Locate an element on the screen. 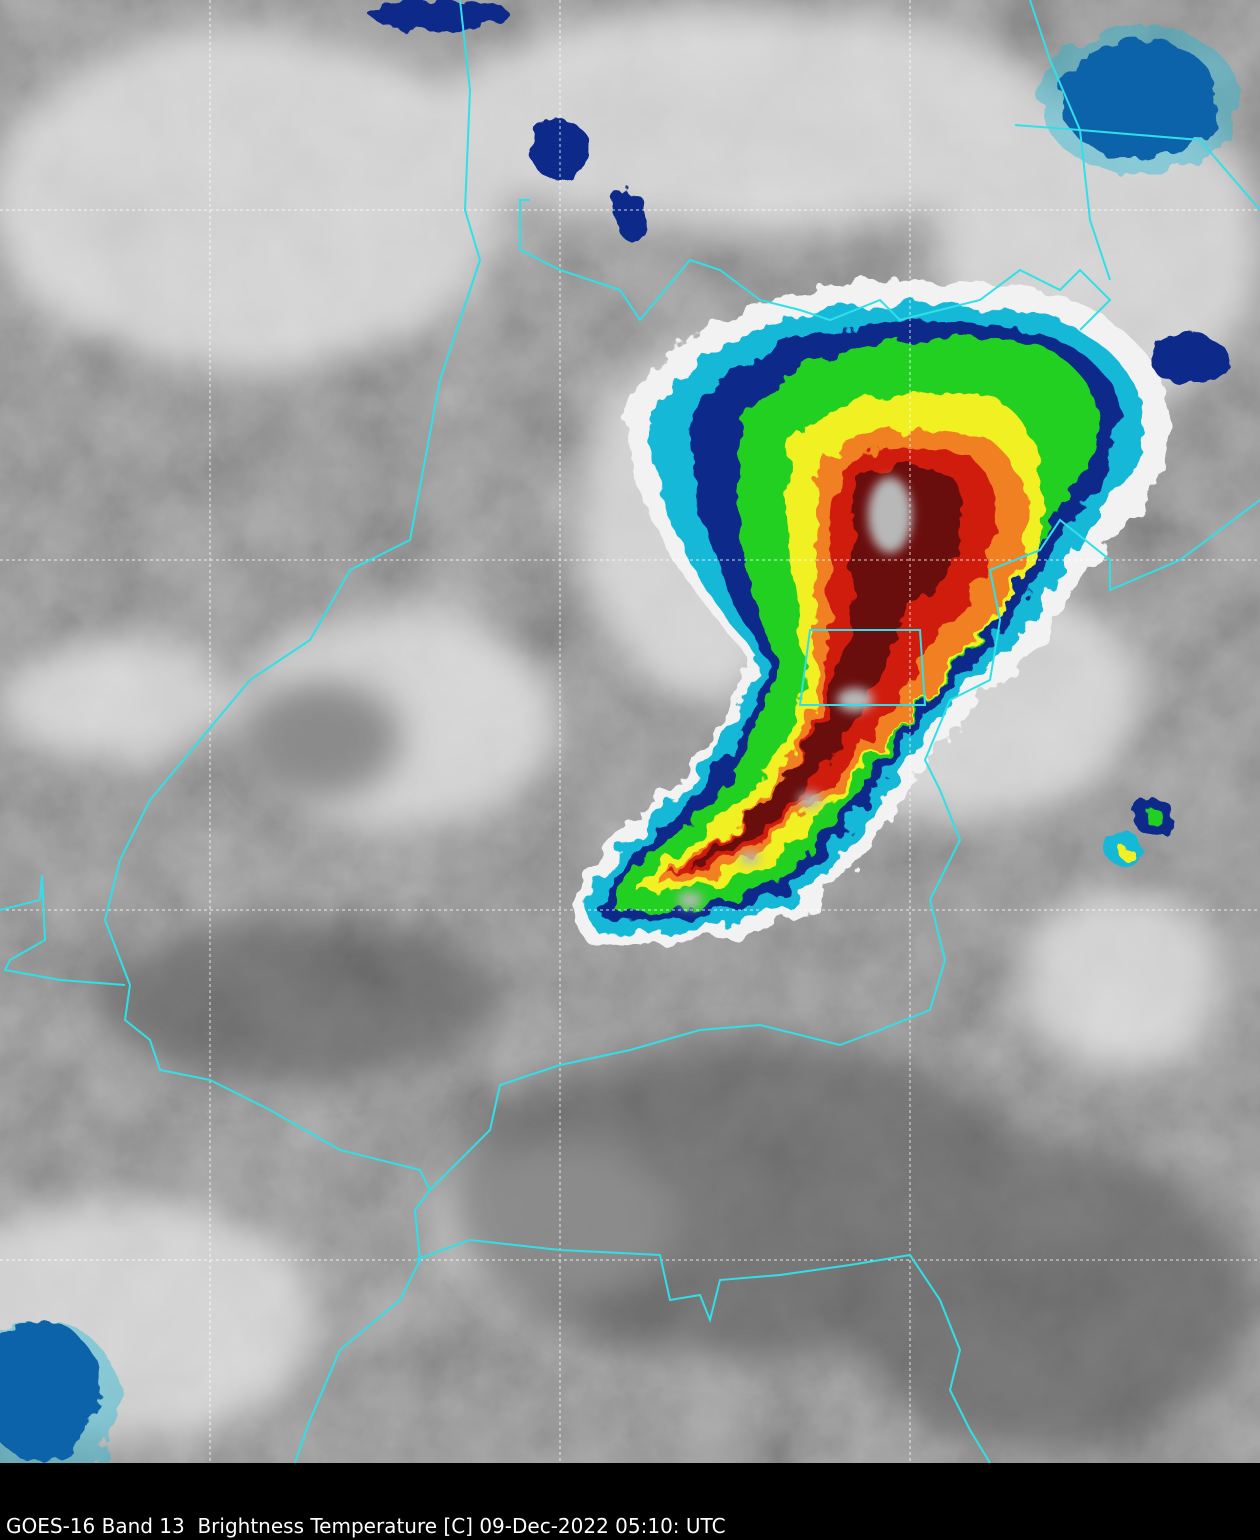 The width and height of the screenshot is (1260, 1540). deep-convection is located at coordinates (826, 667).